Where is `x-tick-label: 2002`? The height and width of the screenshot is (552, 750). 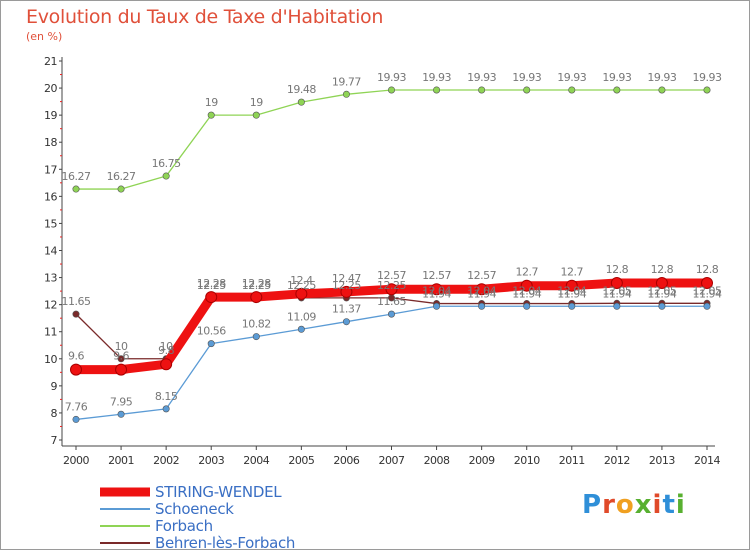 x-tick-label: 2002 is located at coordinates (166, 460).